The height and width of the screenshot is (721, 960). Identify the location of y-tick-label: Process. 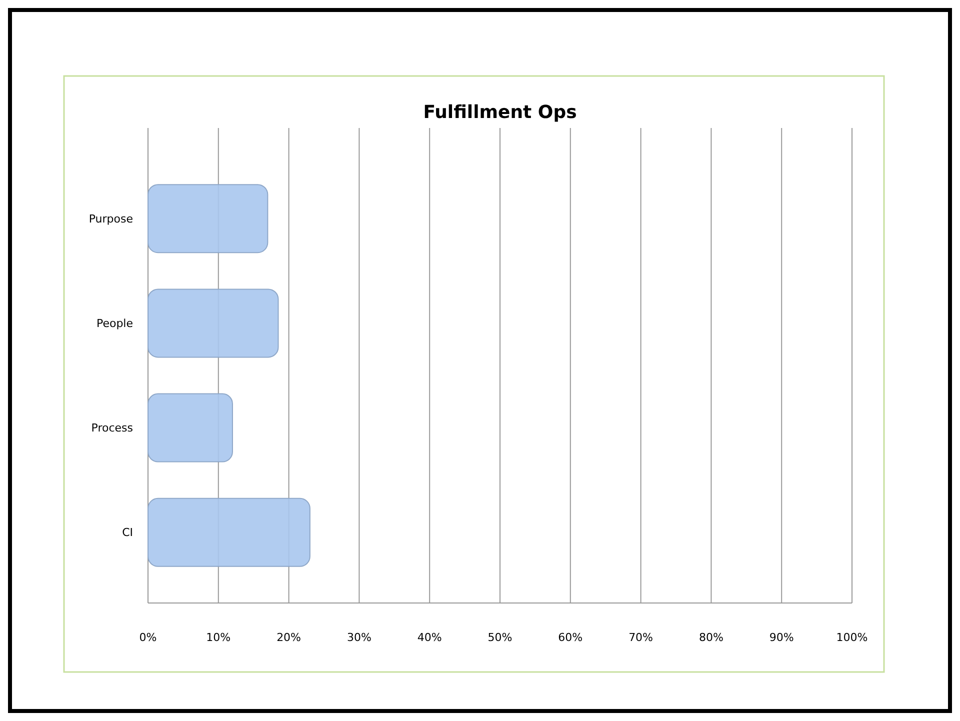
(112, 428).